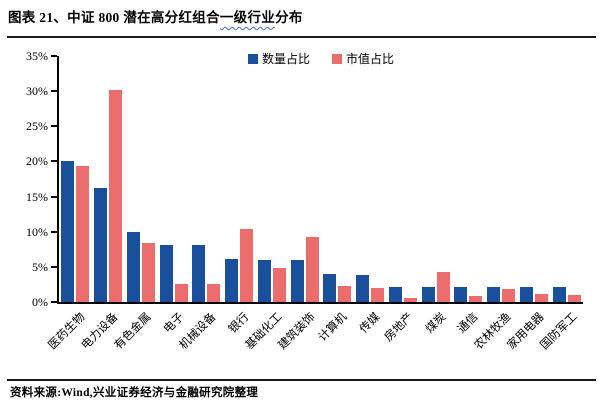  I want to click on y-axis-label: 35%, so click(37, 56).